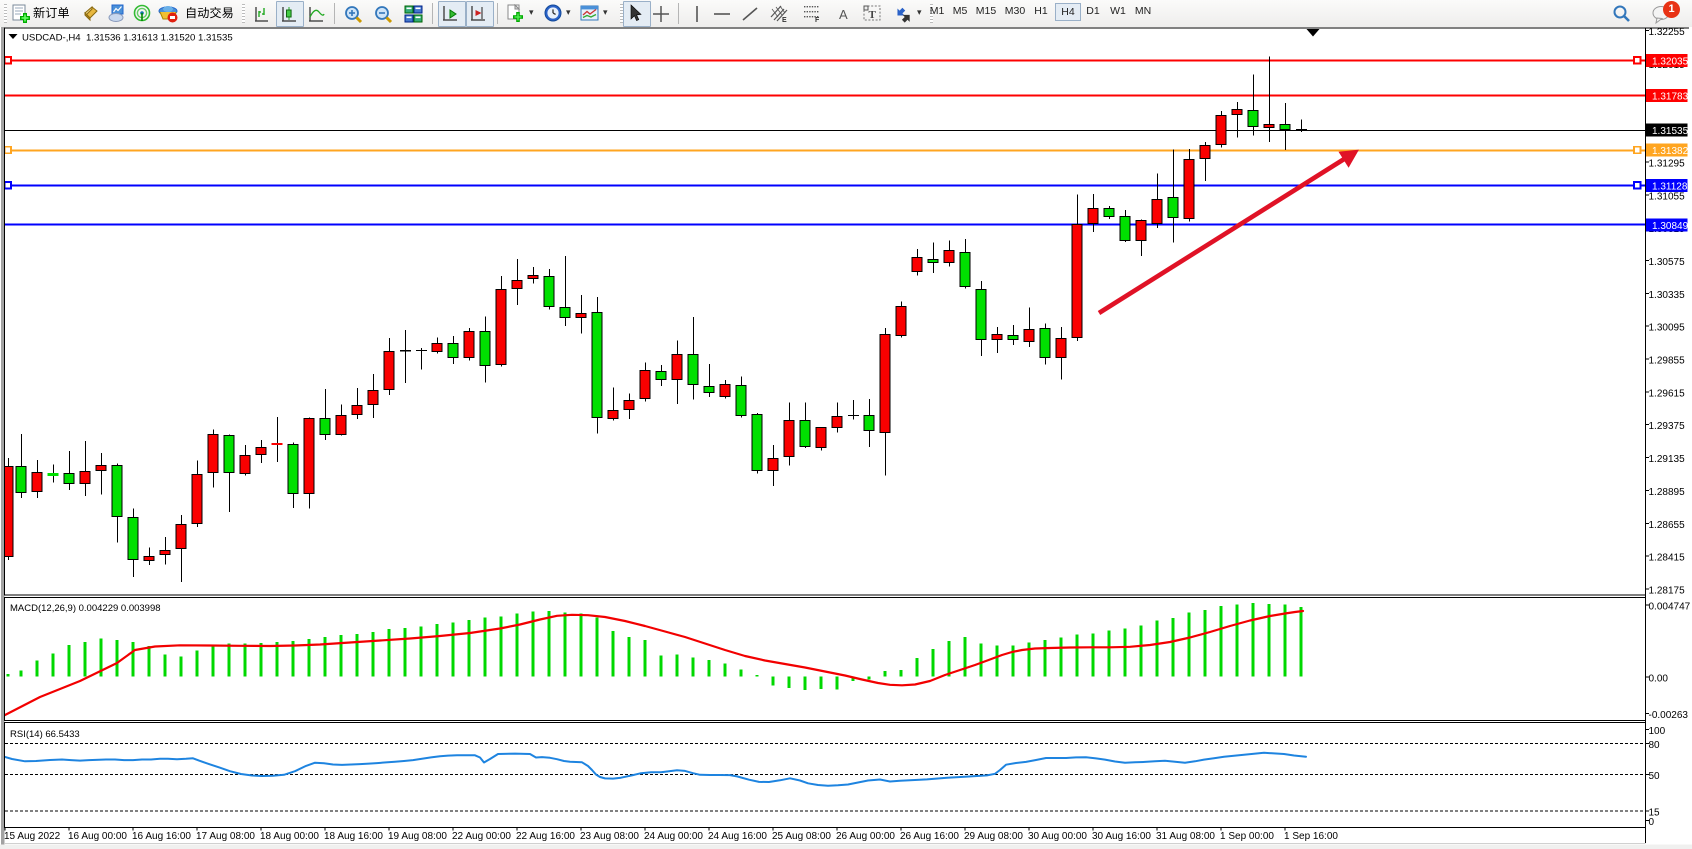  Describe the element at coordinates (1670, 151) in the screenshot. I see `svg-text: 1.31382` at that location.